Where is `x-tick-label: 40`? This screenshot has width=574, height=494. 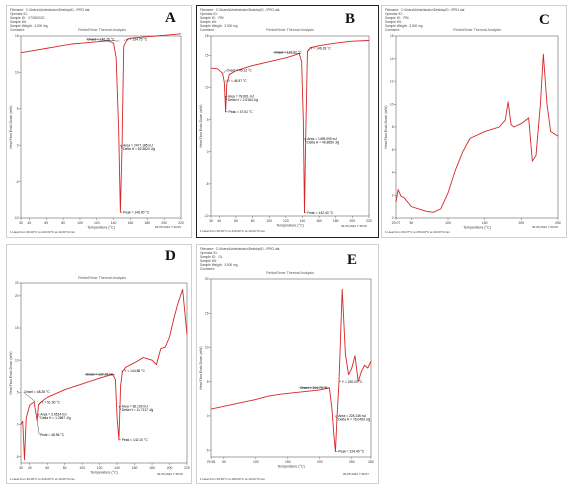 x-tick-label: 40 is located at coordinates (219, 221).